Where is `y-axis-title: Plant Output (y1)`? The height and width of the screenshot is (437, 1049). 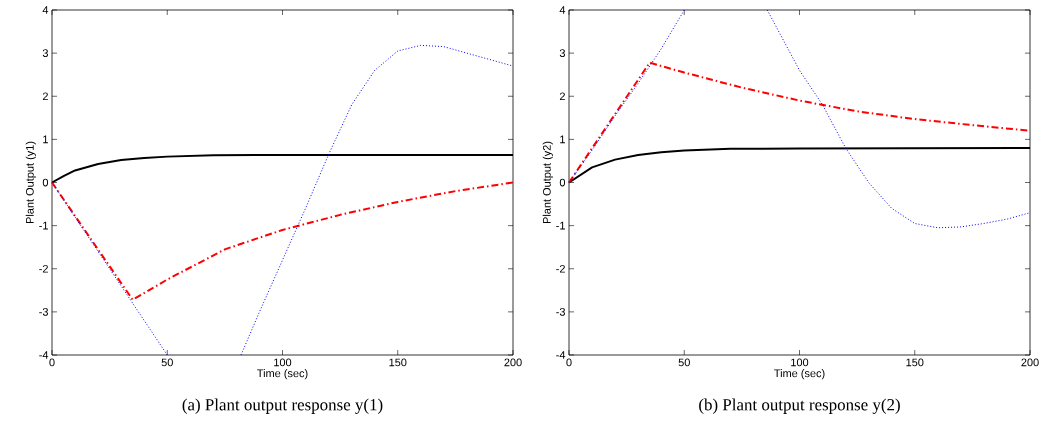 y-axis-title: Plant Output (y1) is located at coordinates (30, 182).